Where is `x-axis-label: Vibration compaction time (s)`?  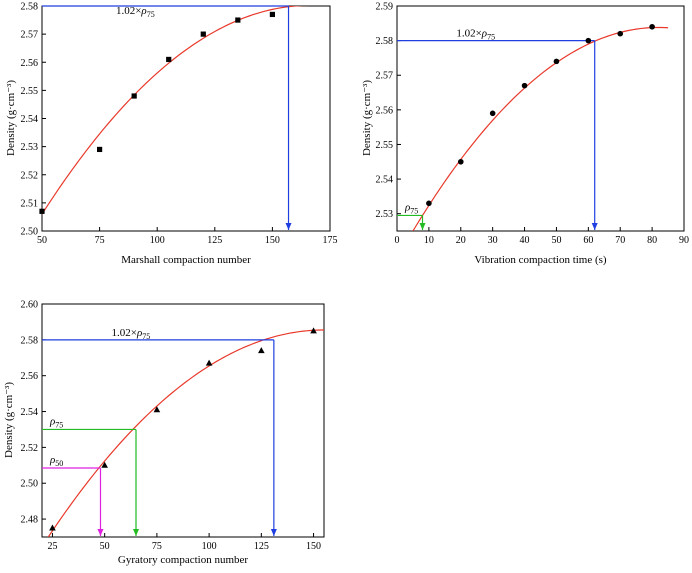
x-axis-label: Vibration compaction time (s) is located at coordinates (540, 260).